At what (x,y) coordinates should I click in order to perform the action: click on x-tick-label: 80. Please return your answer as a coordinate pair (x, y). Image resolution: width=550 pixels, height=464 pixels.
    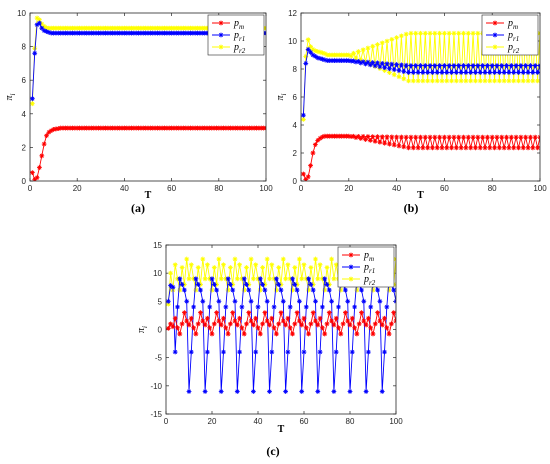
    Looking at the image, I should click on (350, 421).